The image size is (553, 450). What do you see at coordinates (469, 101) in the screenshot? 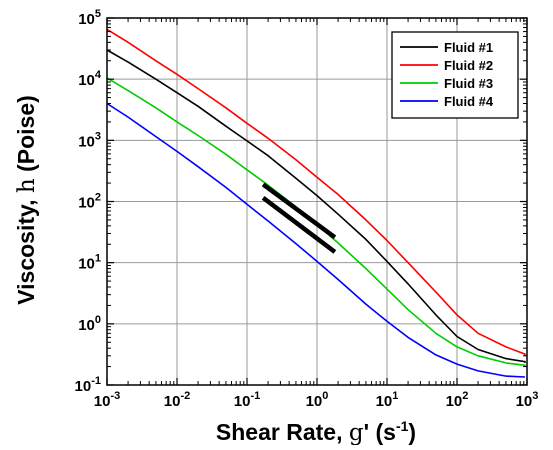
I see `legend-label: Fluid #4` at bounding box center [469, 101].